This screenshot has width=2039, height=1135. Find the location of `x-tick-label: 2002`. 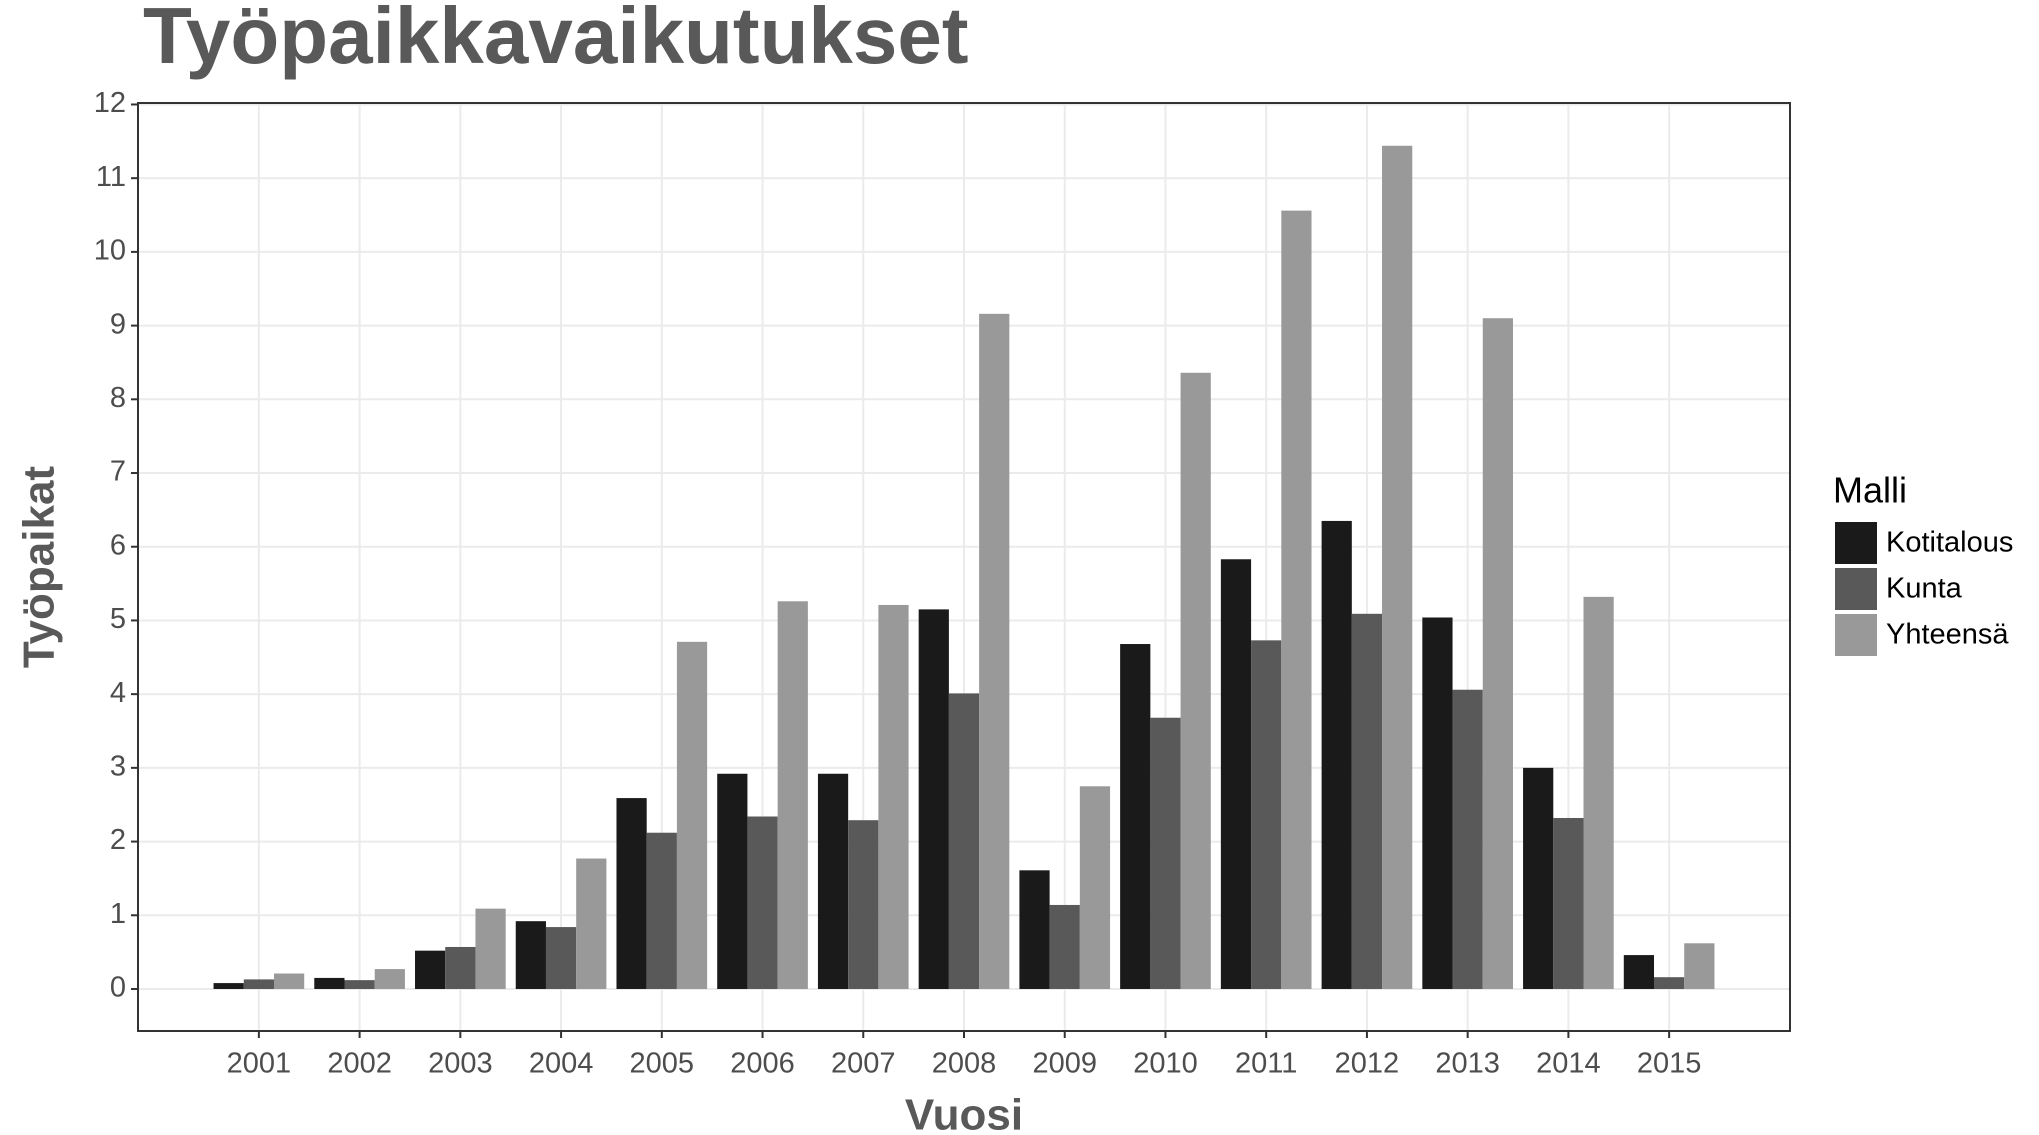

x-tick-label: 2002 is located at coordinates (359, 1064).